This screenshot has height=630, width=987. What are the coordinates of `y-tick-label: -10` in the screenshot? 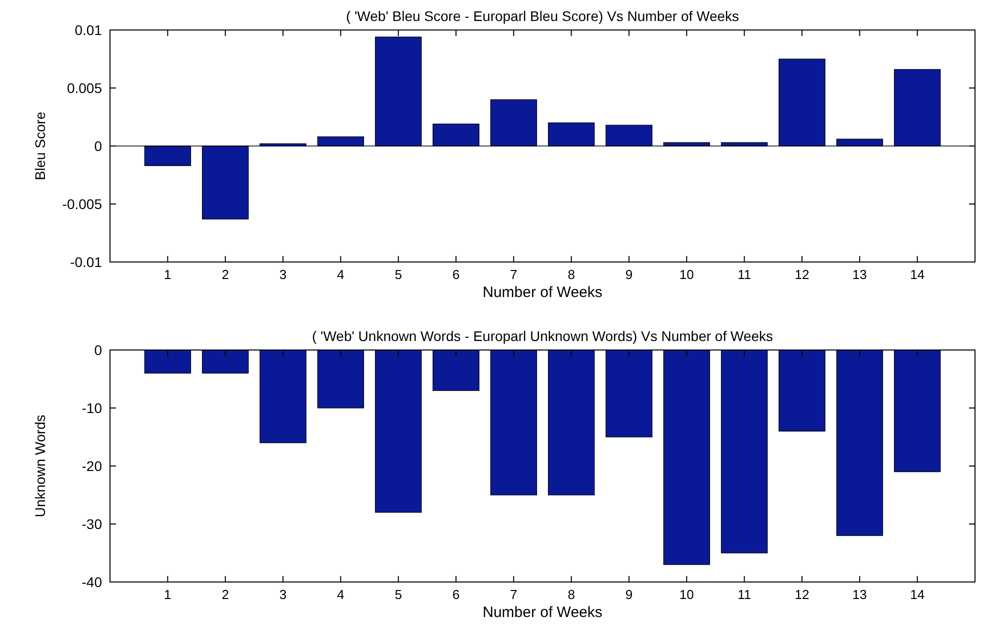 It's located at (92, 408).